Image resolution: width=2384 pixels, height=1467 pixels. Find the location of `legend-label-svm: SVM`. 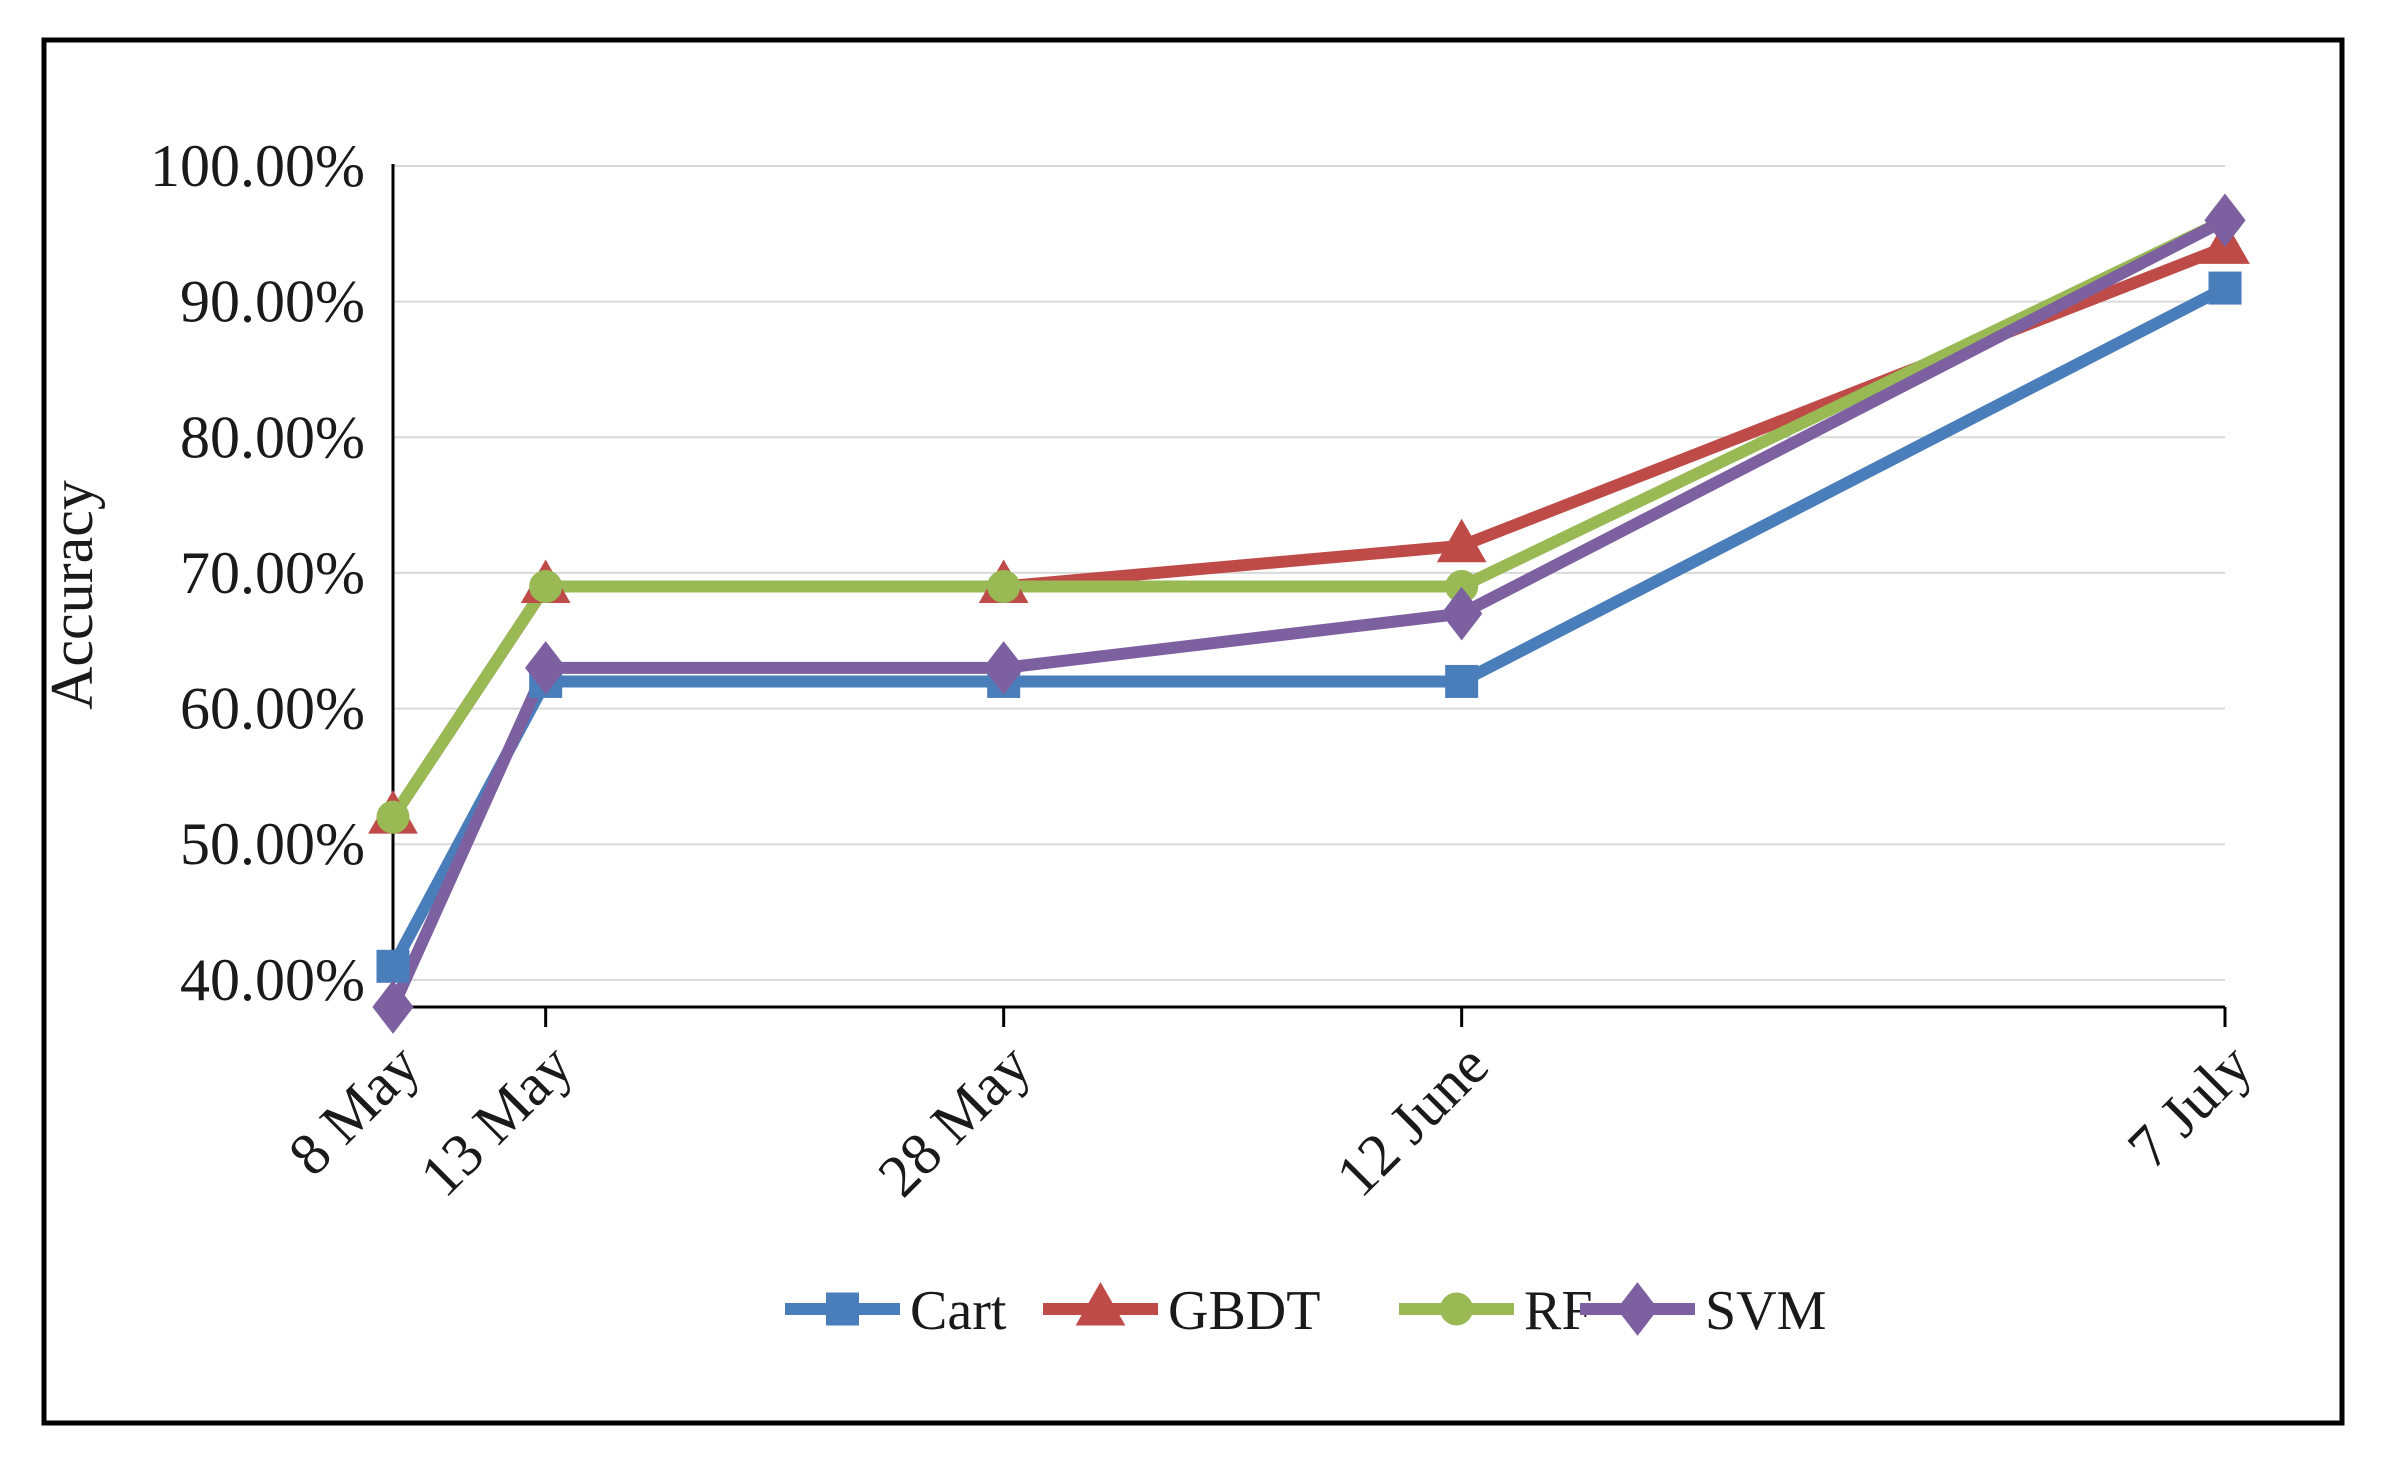

legend-label-svm: SVM is located at coordinates (1765, 1311).